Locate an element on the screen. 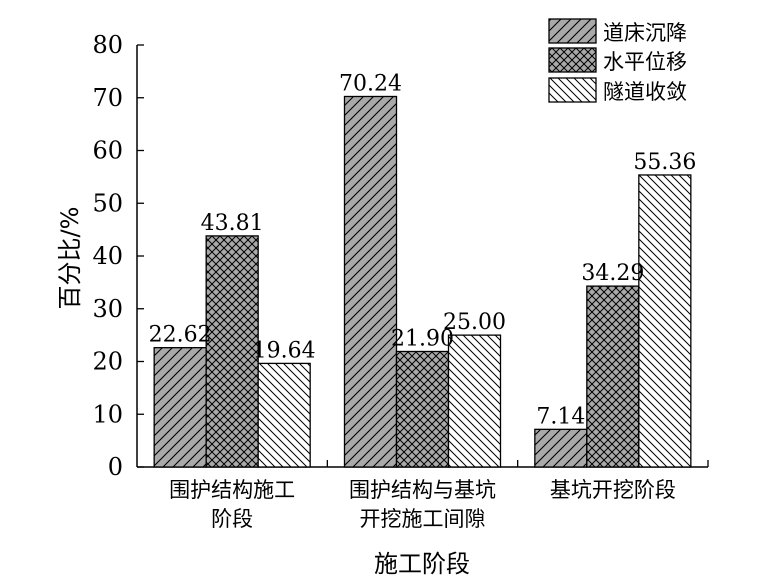 This screenshot has width=764, height=586. y-tick-label: 40 is located at coordinates (107, 256).